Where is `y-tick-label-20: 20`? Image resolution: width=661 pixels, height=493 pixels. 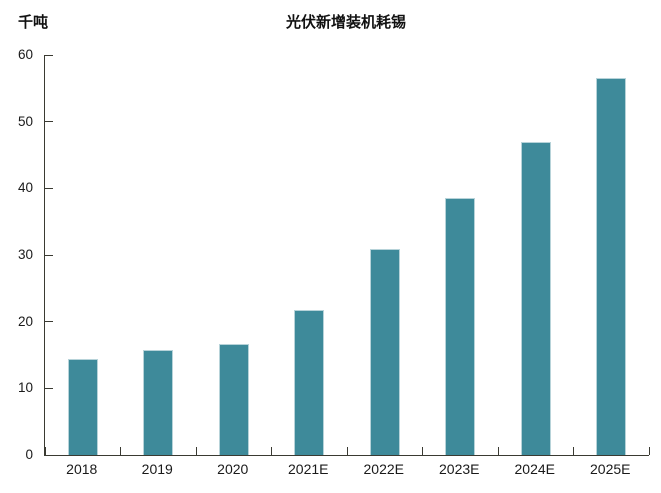 y-tick-label-20: 20 is located at coordinates (25, 321).